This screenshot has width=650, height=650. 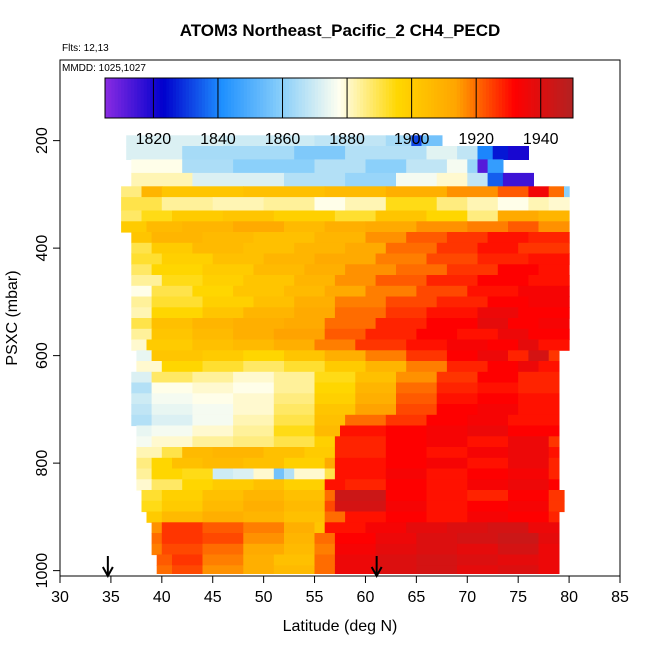 I want to click on x-tick-label: 30, so click(x=60, y=597).